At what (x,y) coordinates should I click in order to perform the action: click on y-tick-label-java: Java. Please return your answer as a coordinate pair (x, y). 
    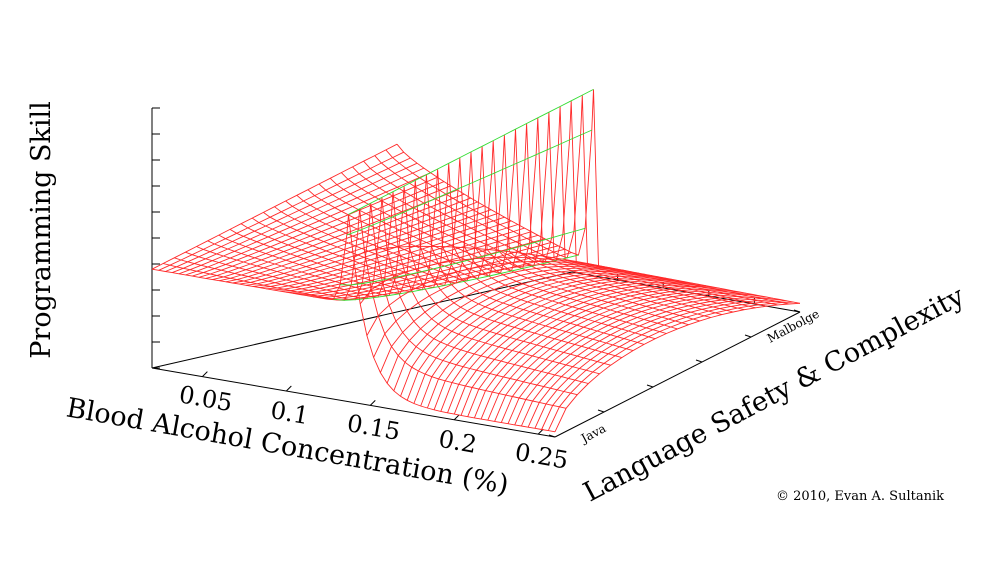
    Looking at the image, I should click on (592, 433).